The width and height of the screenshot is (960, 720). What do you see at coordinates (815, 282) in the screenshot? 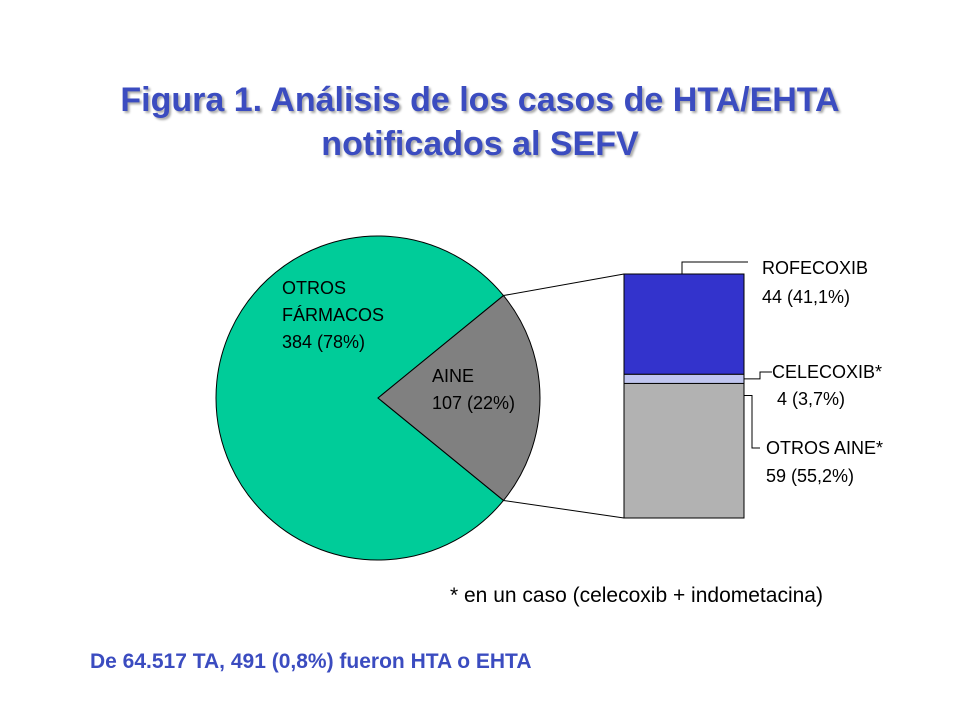
I see `bar-label-rofecoxib: ROFECOXIB 44 (41,1%)` at bounding box center [815, 282].